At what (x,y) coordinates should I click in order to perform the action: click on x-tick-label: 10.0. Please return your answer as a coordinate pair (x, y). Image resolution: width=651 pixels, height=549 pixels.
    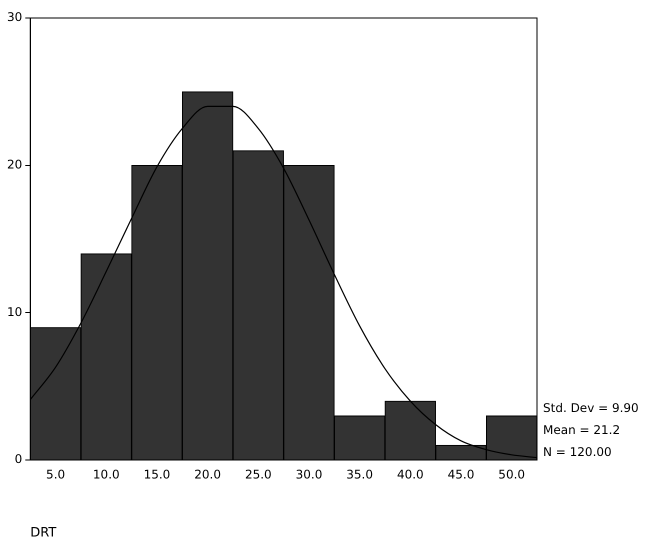
    Looking at the image, I should click on (106, 474).